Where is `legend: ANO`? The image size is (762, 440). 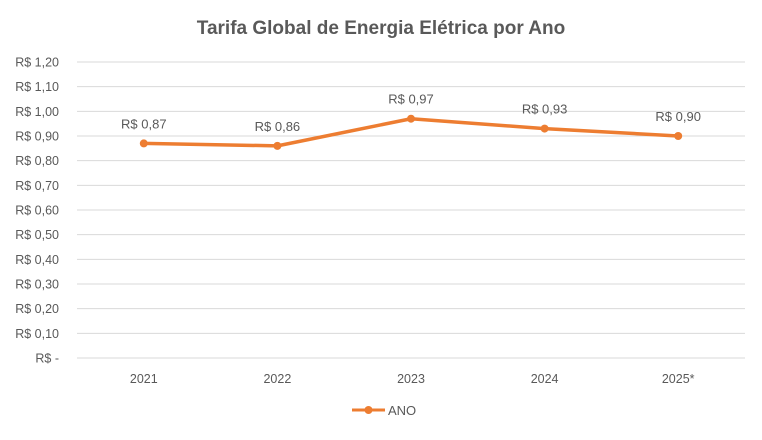
legend: ANO is located at coordinates (384, 410).